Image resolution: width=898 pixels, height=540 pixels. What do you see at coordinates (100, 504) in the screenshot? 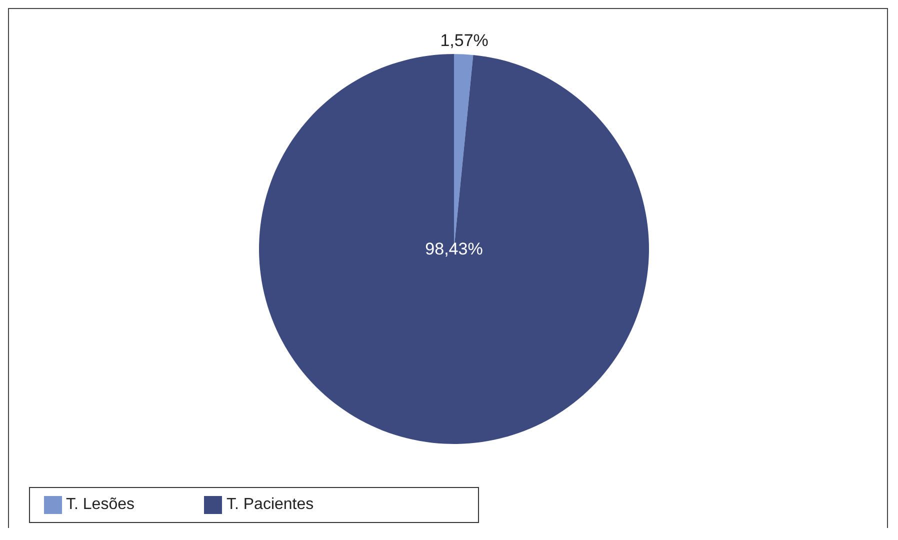
I see `legend-label: T. Lesões` at bounding box center [100, 504].